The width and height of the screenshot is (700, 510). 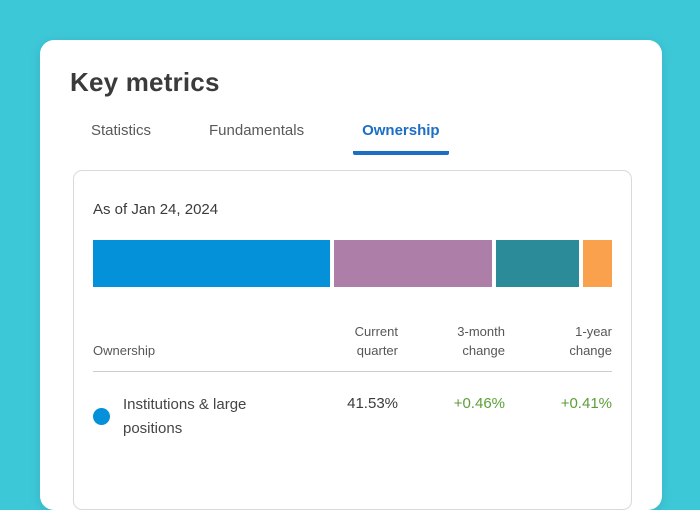 I want to click on value-current-quarter: 41.53%, so click(x=372, y=403).